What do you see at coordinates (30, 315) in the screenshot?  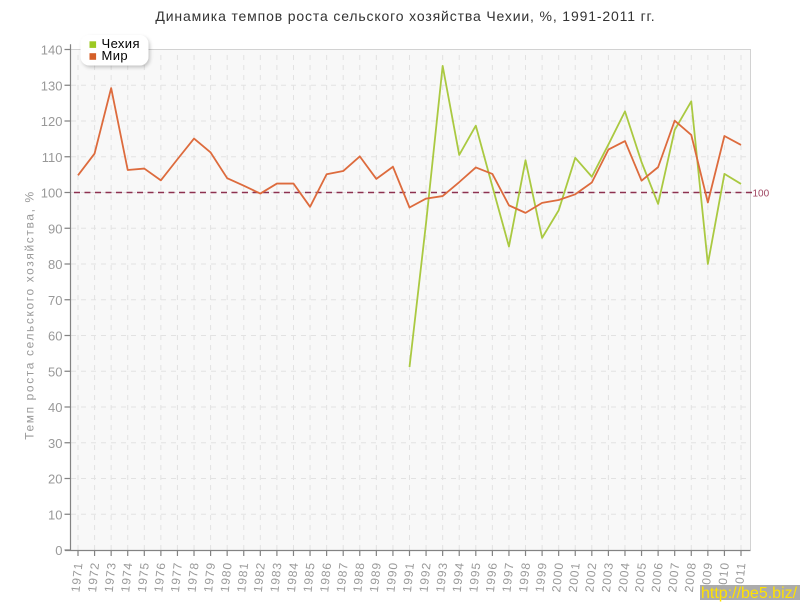 I see `svg-text:Темп роста сельского хозяйства: Темп роста сельского хозяйства, %` at bounding box center [30, 315].